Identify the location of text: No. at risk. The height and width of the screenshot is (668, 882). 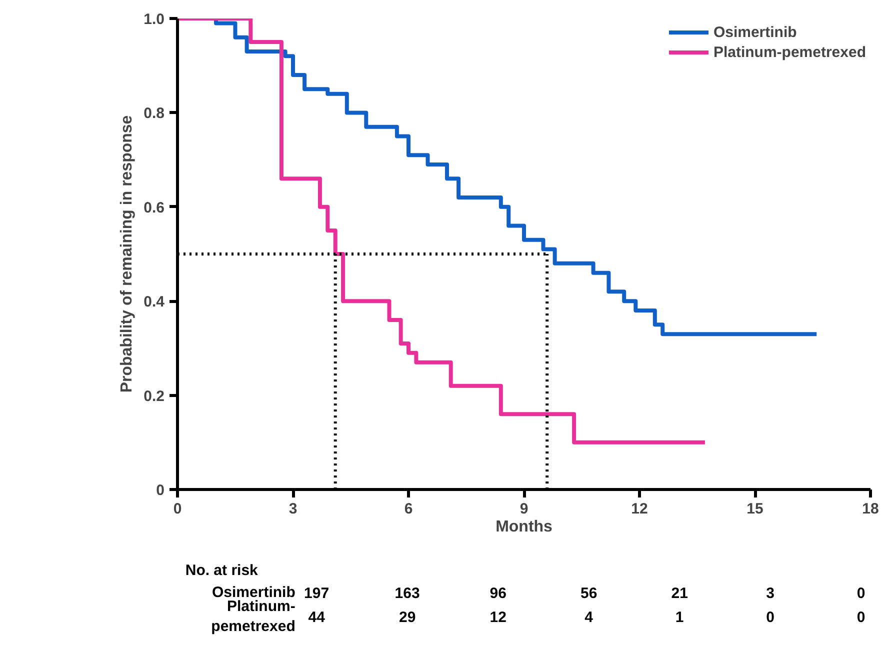
(222, 570).